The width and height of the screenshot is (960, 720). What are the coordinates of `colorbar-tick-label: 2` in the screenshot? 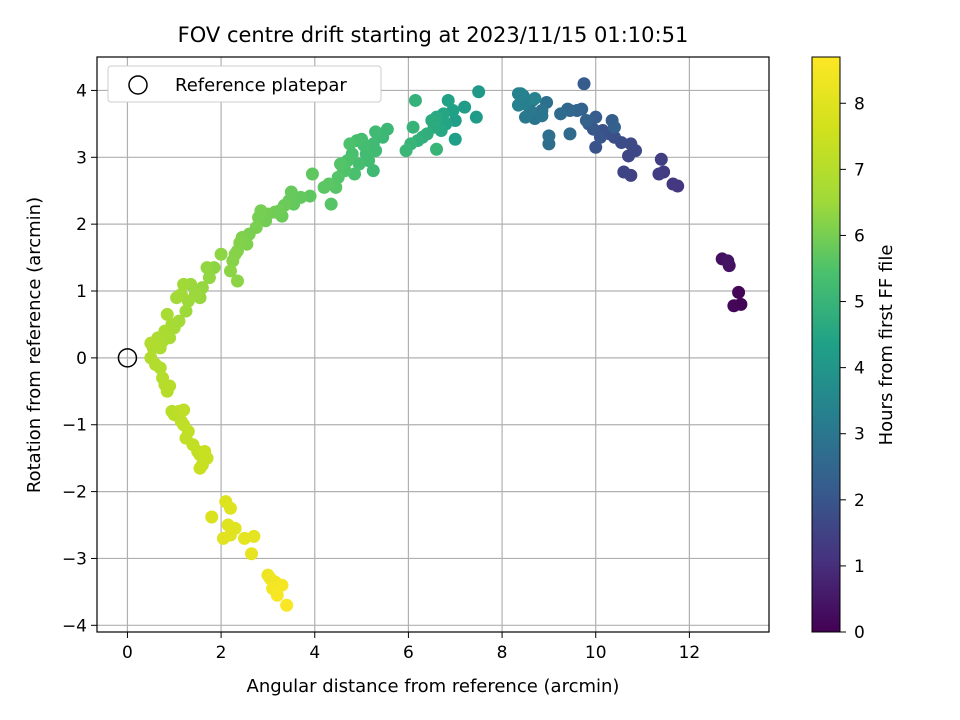 It's located at (859, 501).